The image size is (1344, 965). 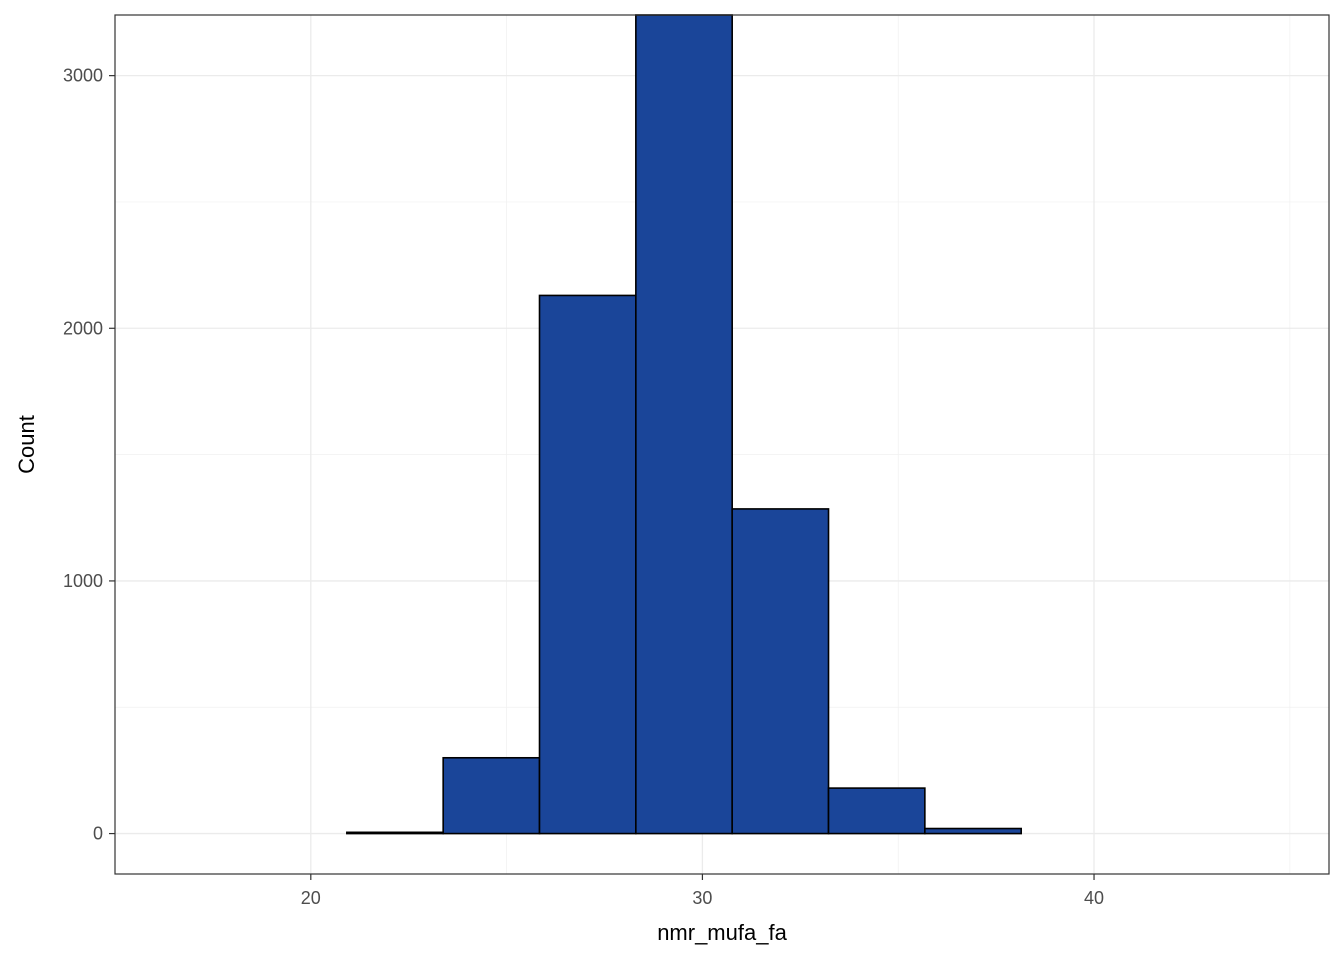 I want to click on x-tick-label: 30, so click(x=702, y=898).